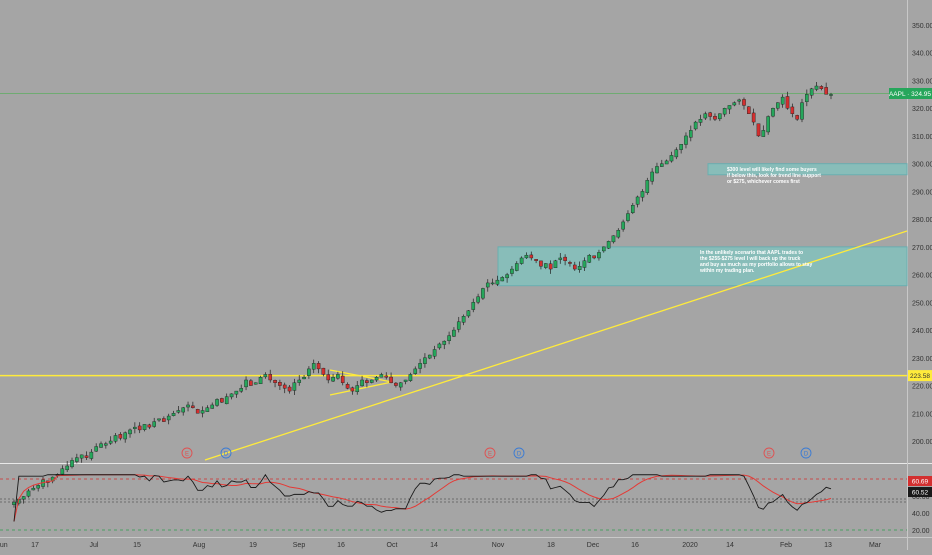  Describe the element at coordinates (922, 414) in the screenshot. I see `y-tick-label: 210.00` at that location.